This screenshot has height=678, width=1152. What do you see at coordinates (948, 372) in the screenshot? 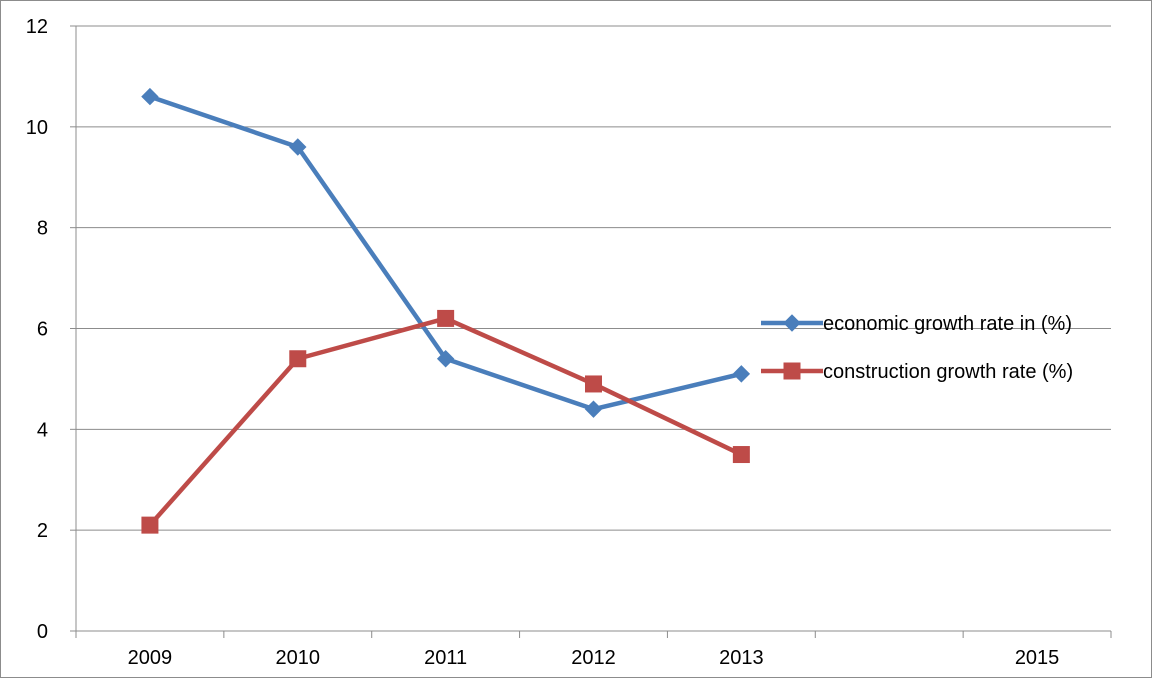
I see `legend-label: construction growth rate (%)` at bounding box center [948, 372].